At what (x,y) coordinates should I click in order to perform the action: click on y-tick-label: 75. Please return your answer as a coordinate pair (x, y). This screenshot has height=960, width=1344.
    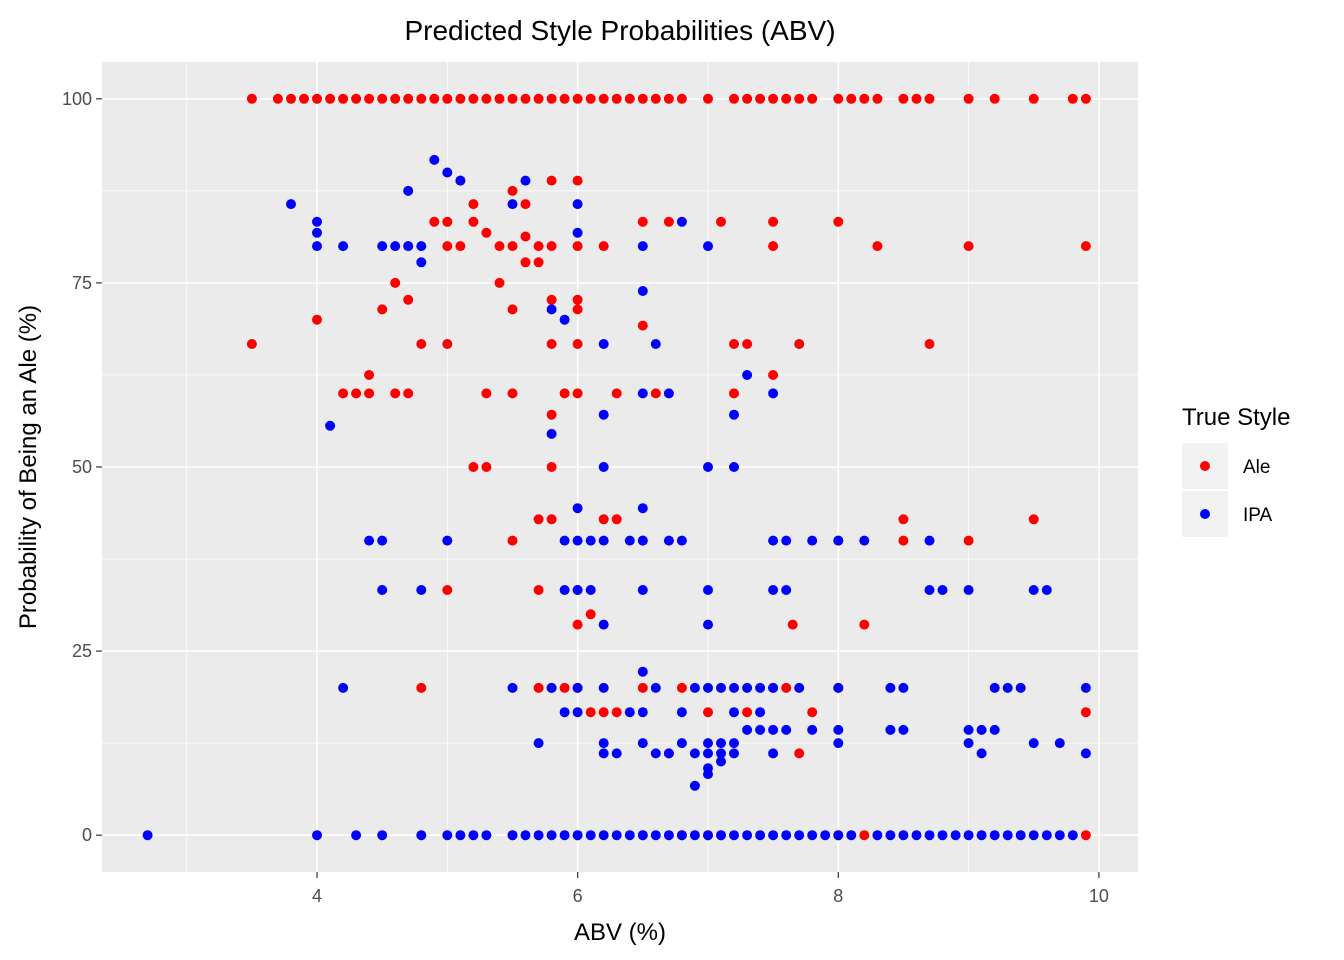
    Looking at the image, I should click on (82, 283).